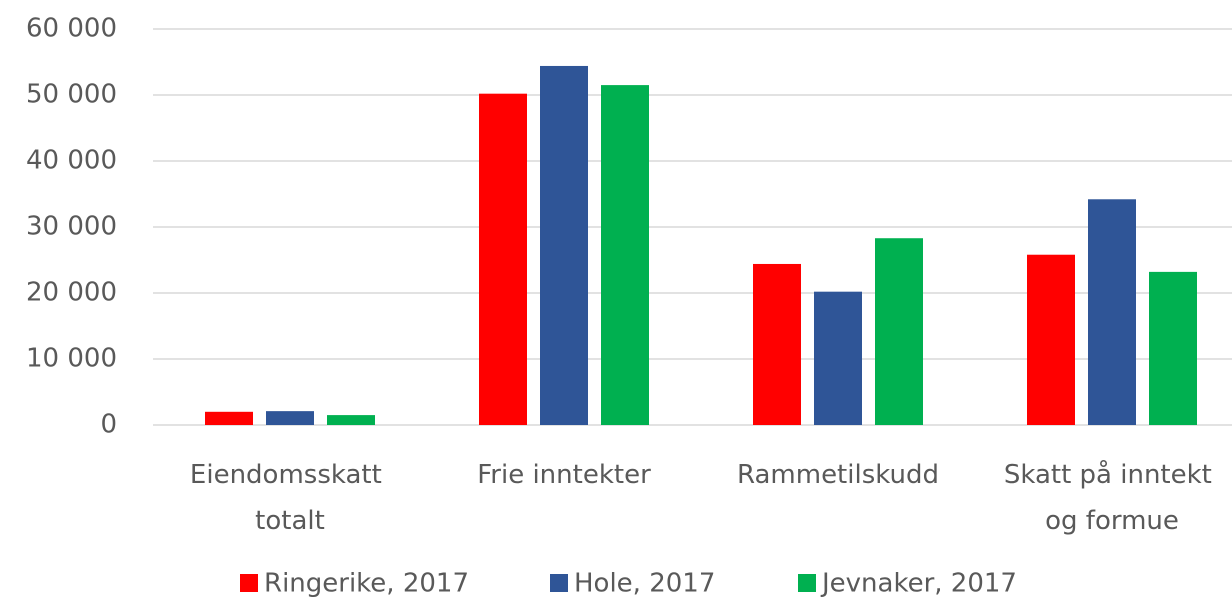 The height and width of the screenshot is (603, 1232). I want to click on x-tick-label: Frie inntekter, so click(564, 475).